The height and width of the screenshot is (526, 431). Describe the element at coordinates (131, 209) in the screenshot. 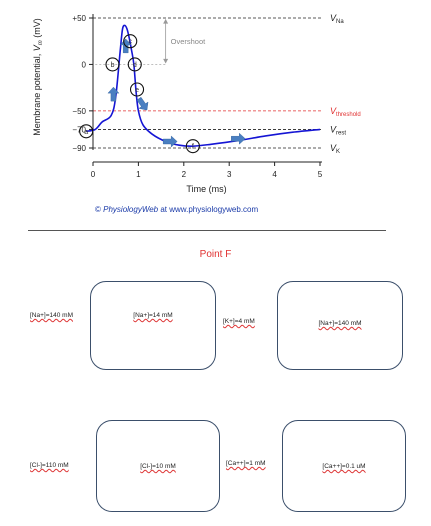

I see `credit-brand: PhysiologyWeb` at that location.